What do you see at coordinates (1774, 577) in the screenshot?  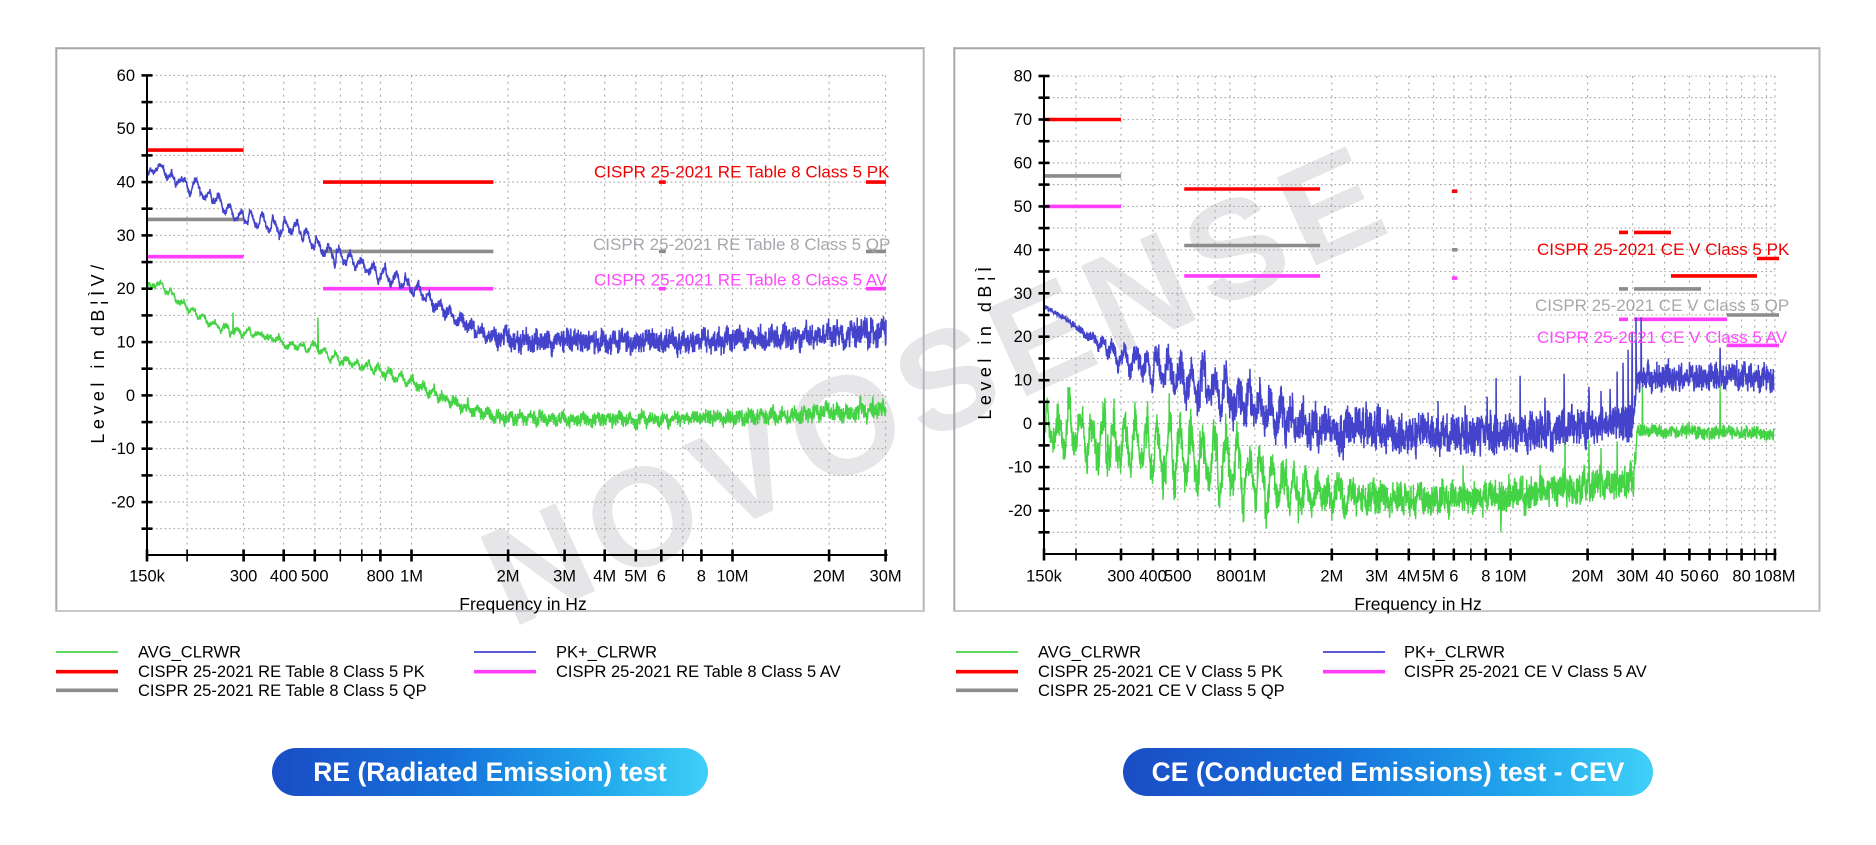 I see `svg-text: 108M` at bounding box center [1774, 577].